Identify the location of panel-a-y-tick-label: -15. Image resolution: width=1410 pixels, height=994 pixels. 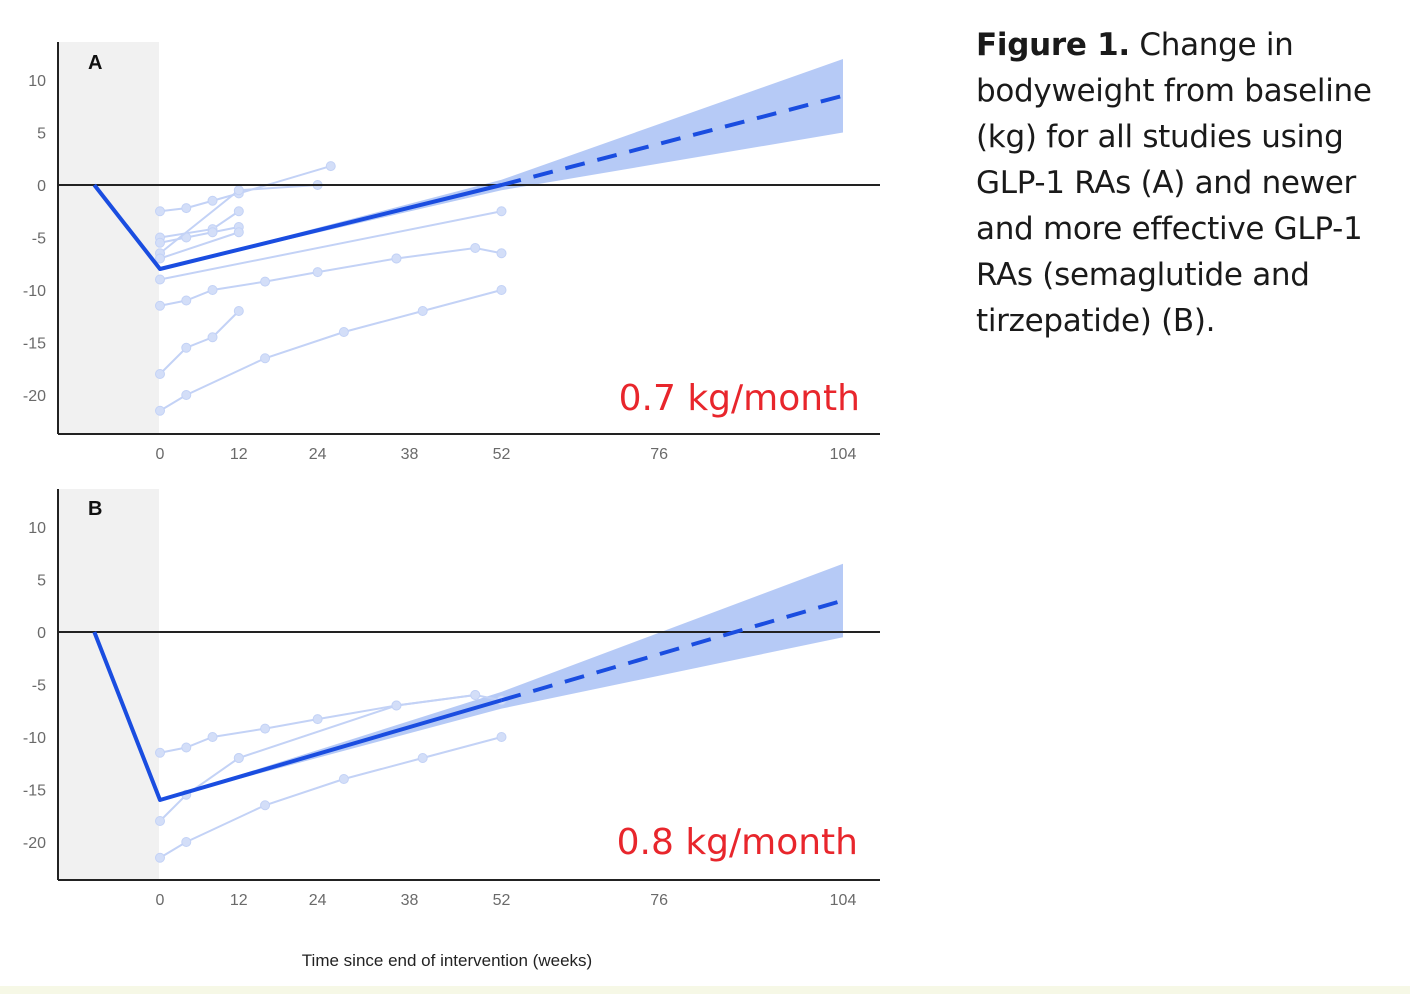
(34, 344).